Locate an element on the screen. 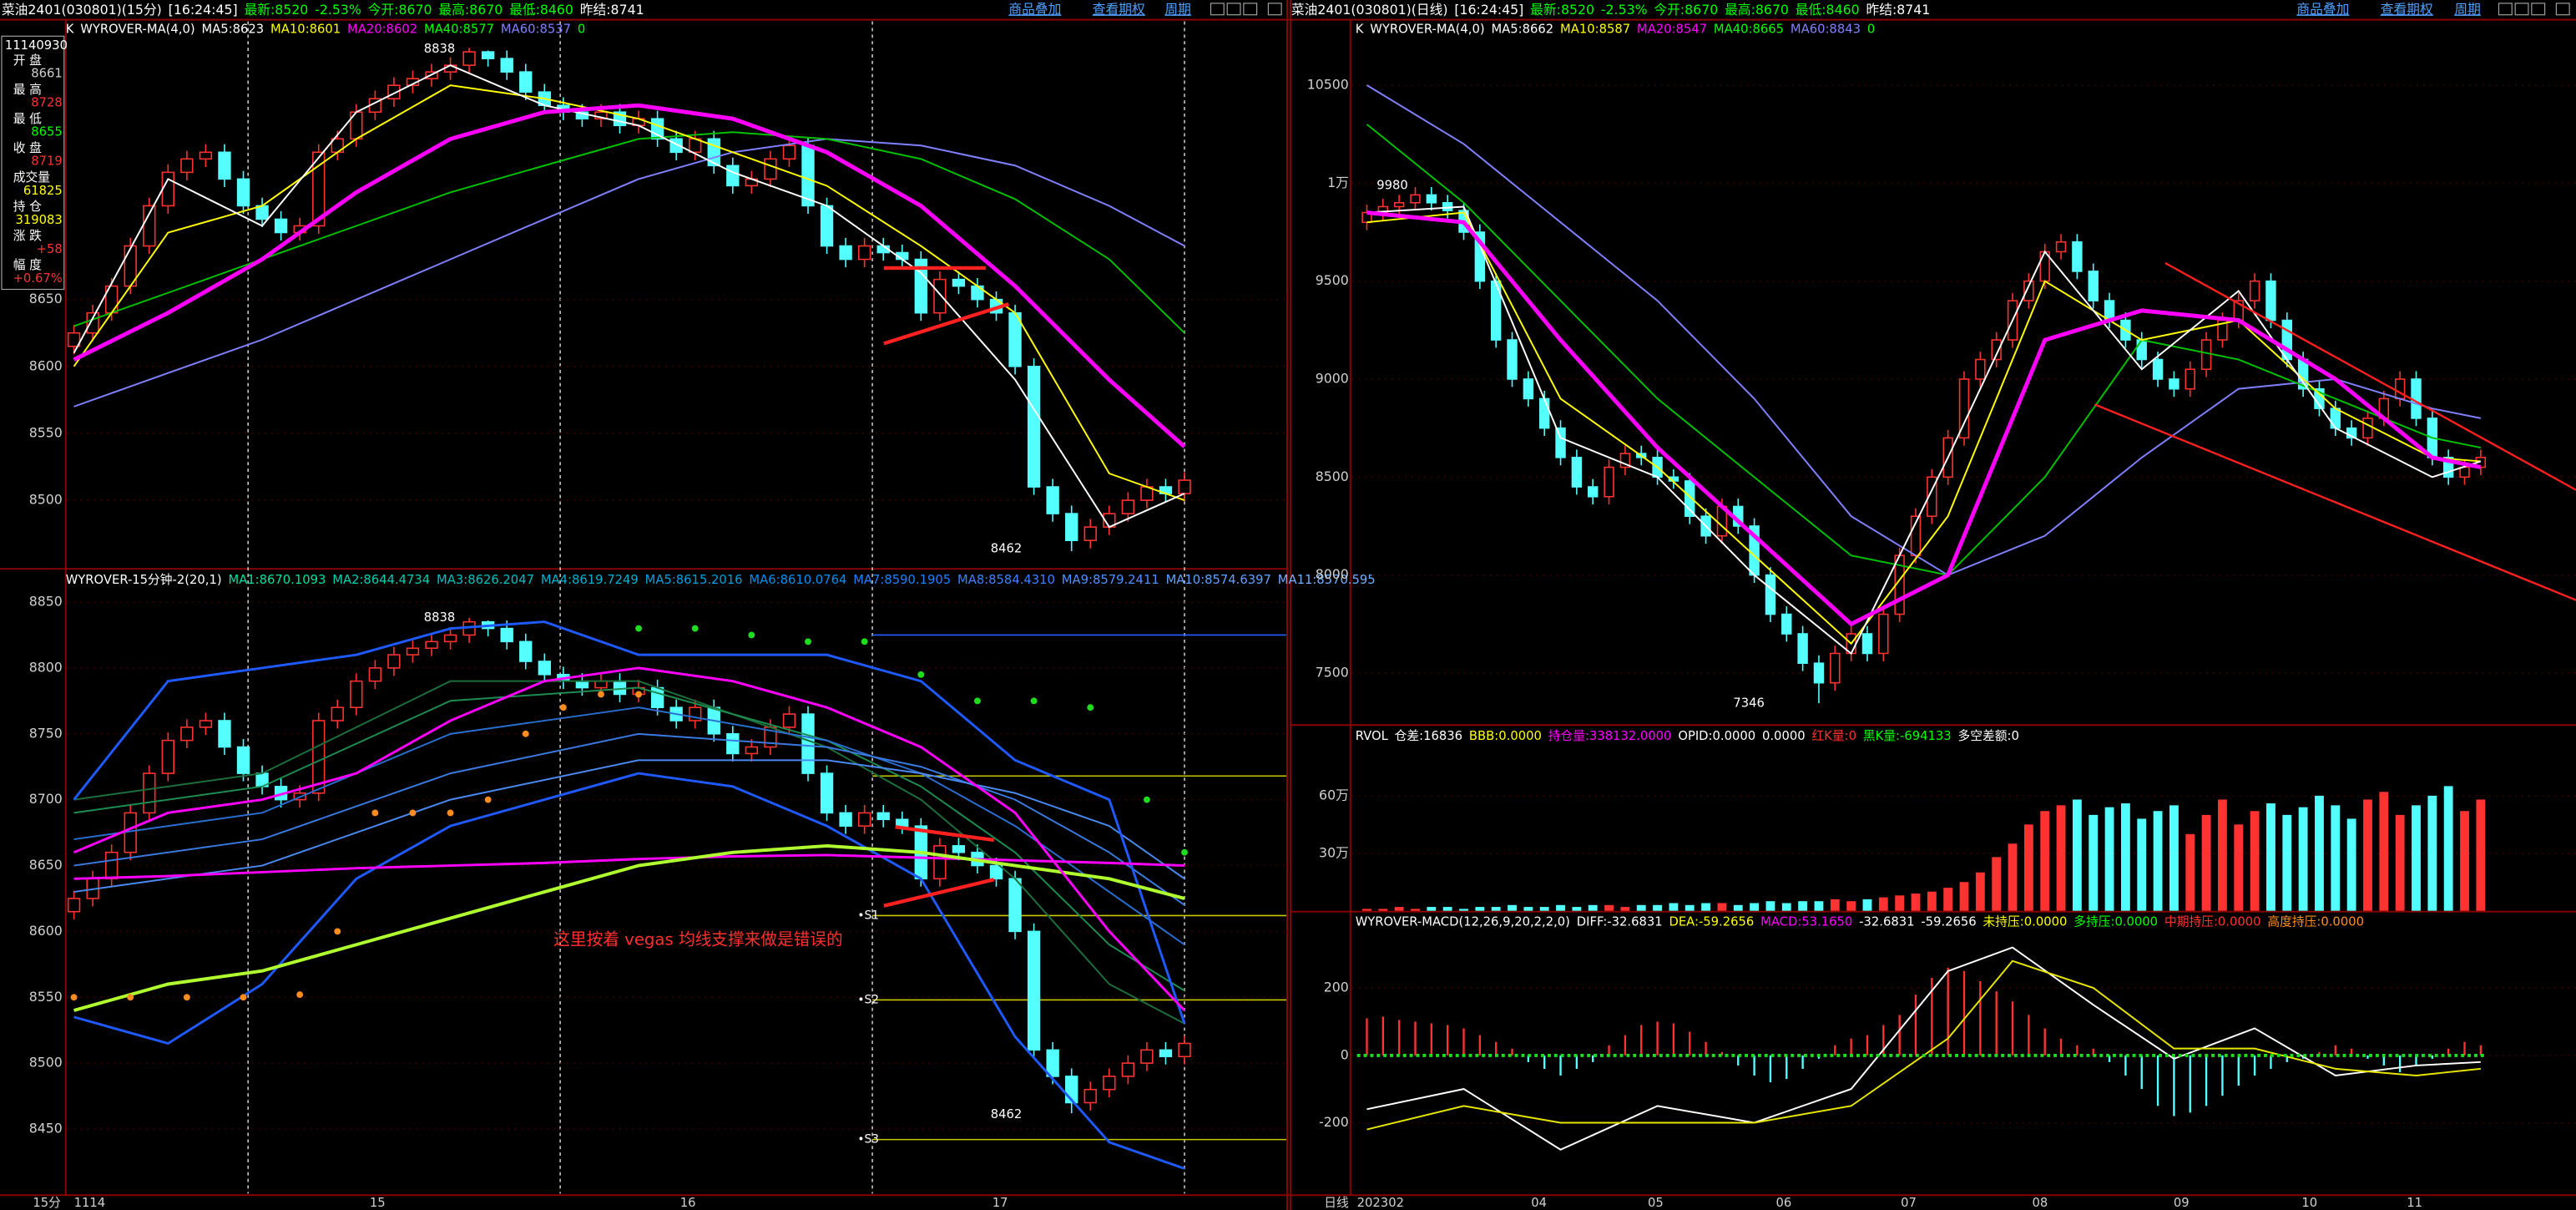  y-tick-label: 8850 is located at coordinates (46, 602).